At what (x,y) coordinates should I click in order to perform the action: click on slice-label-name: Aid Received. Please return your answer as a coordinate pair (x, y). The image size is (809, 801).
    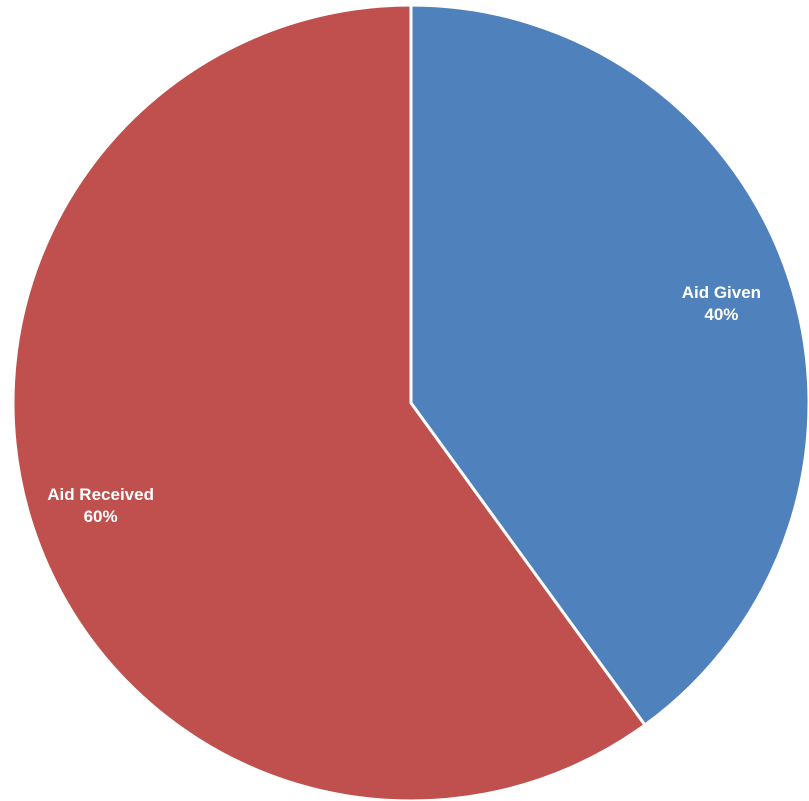
    Looking at the image, I should click on (100, 494).